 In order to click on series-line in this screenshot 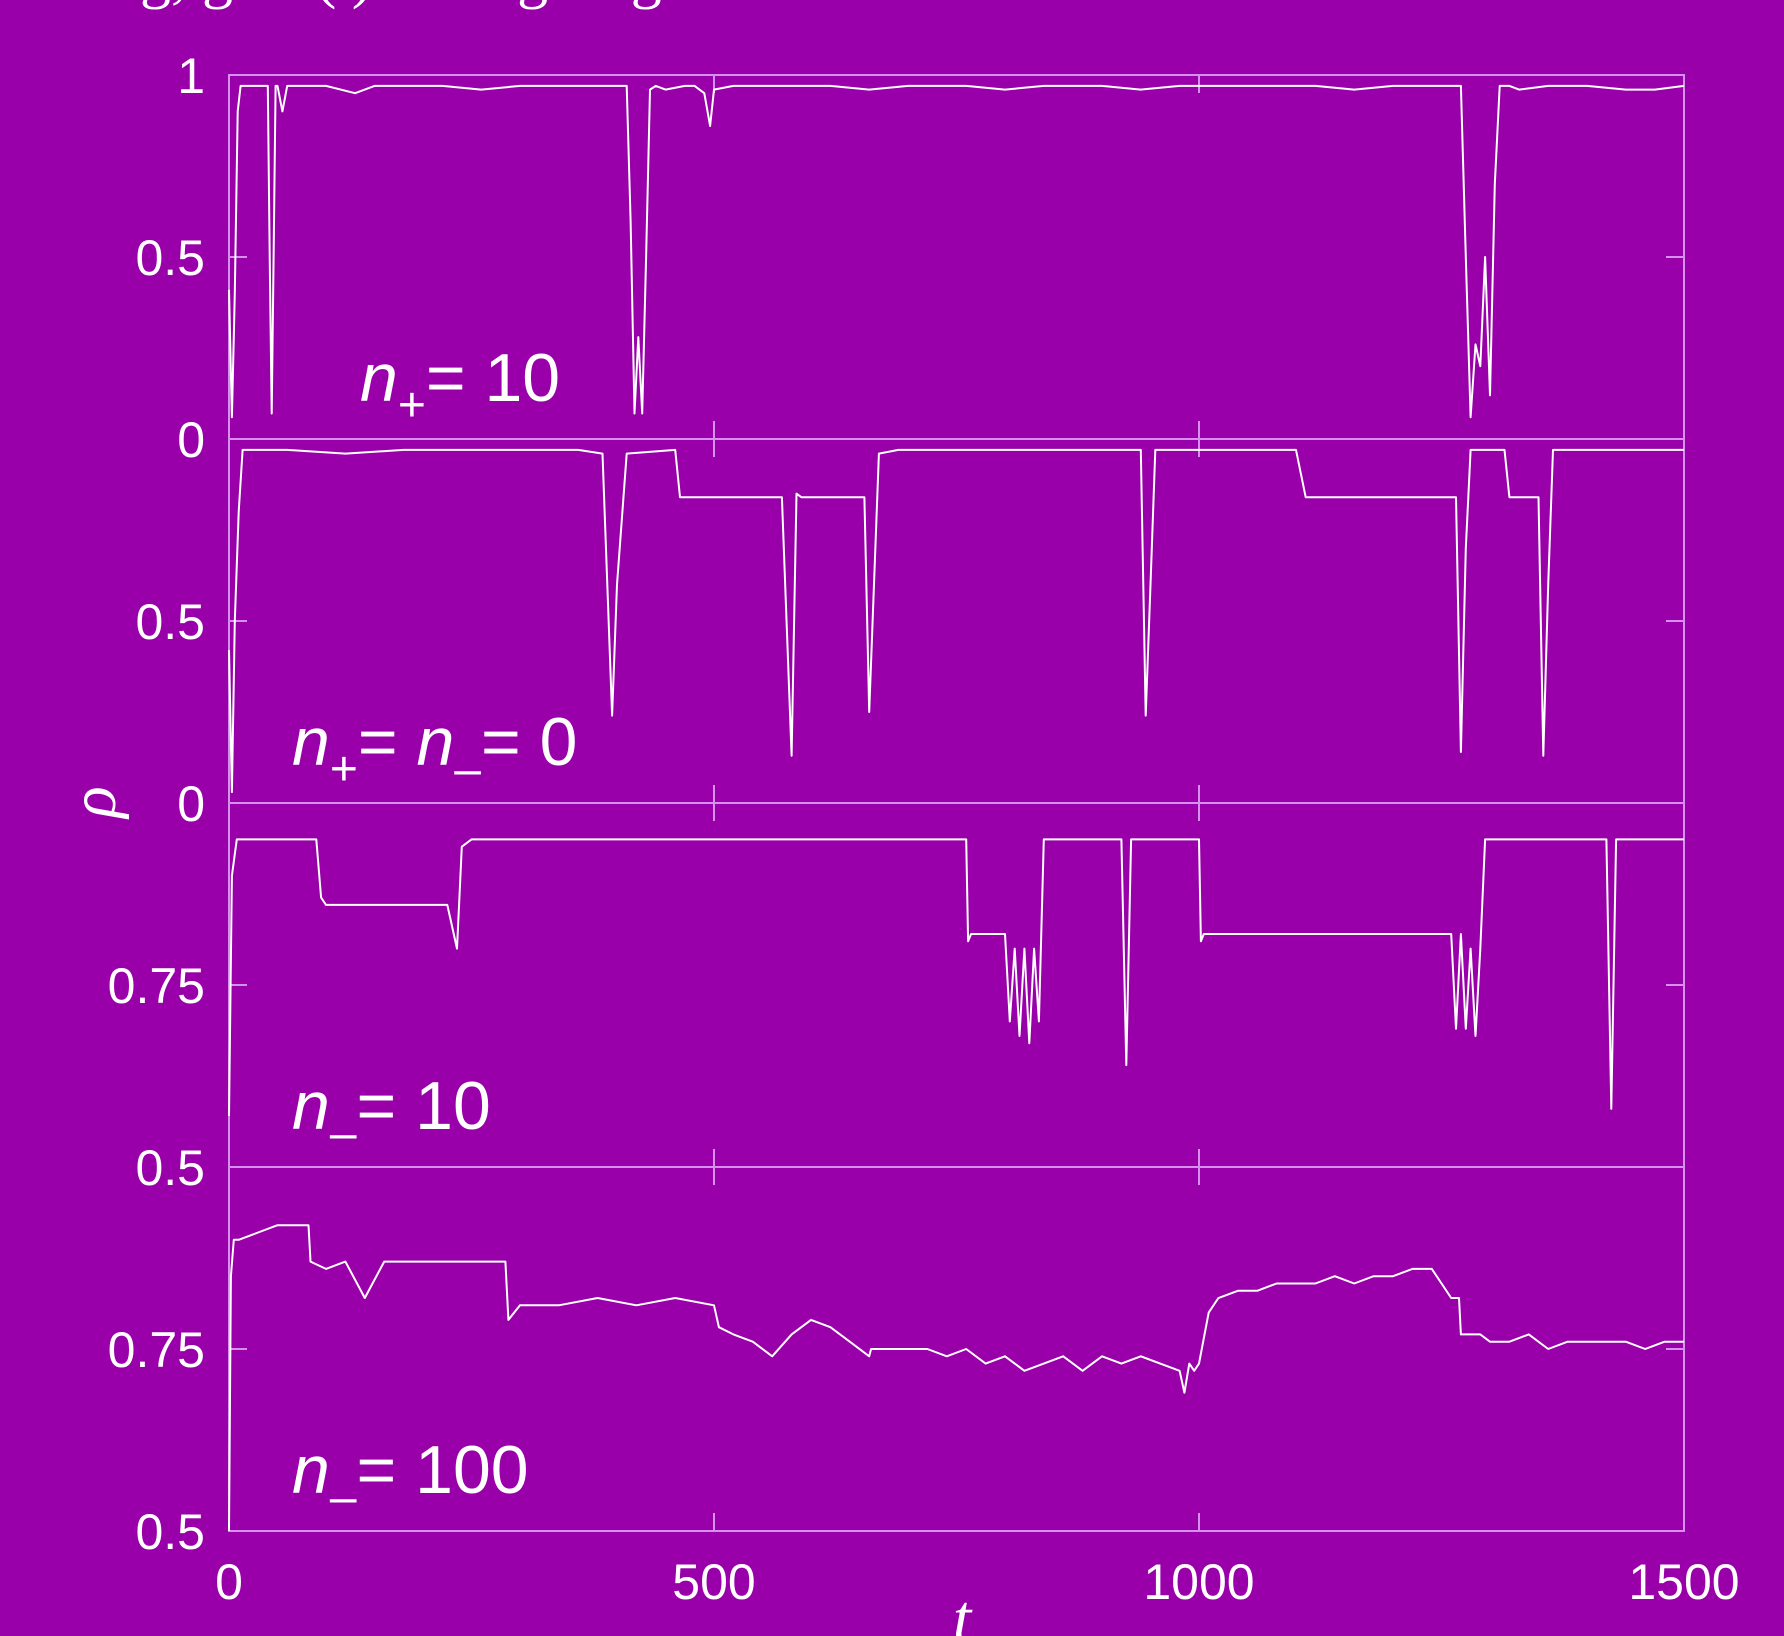, I will do `click(956, 977)`.